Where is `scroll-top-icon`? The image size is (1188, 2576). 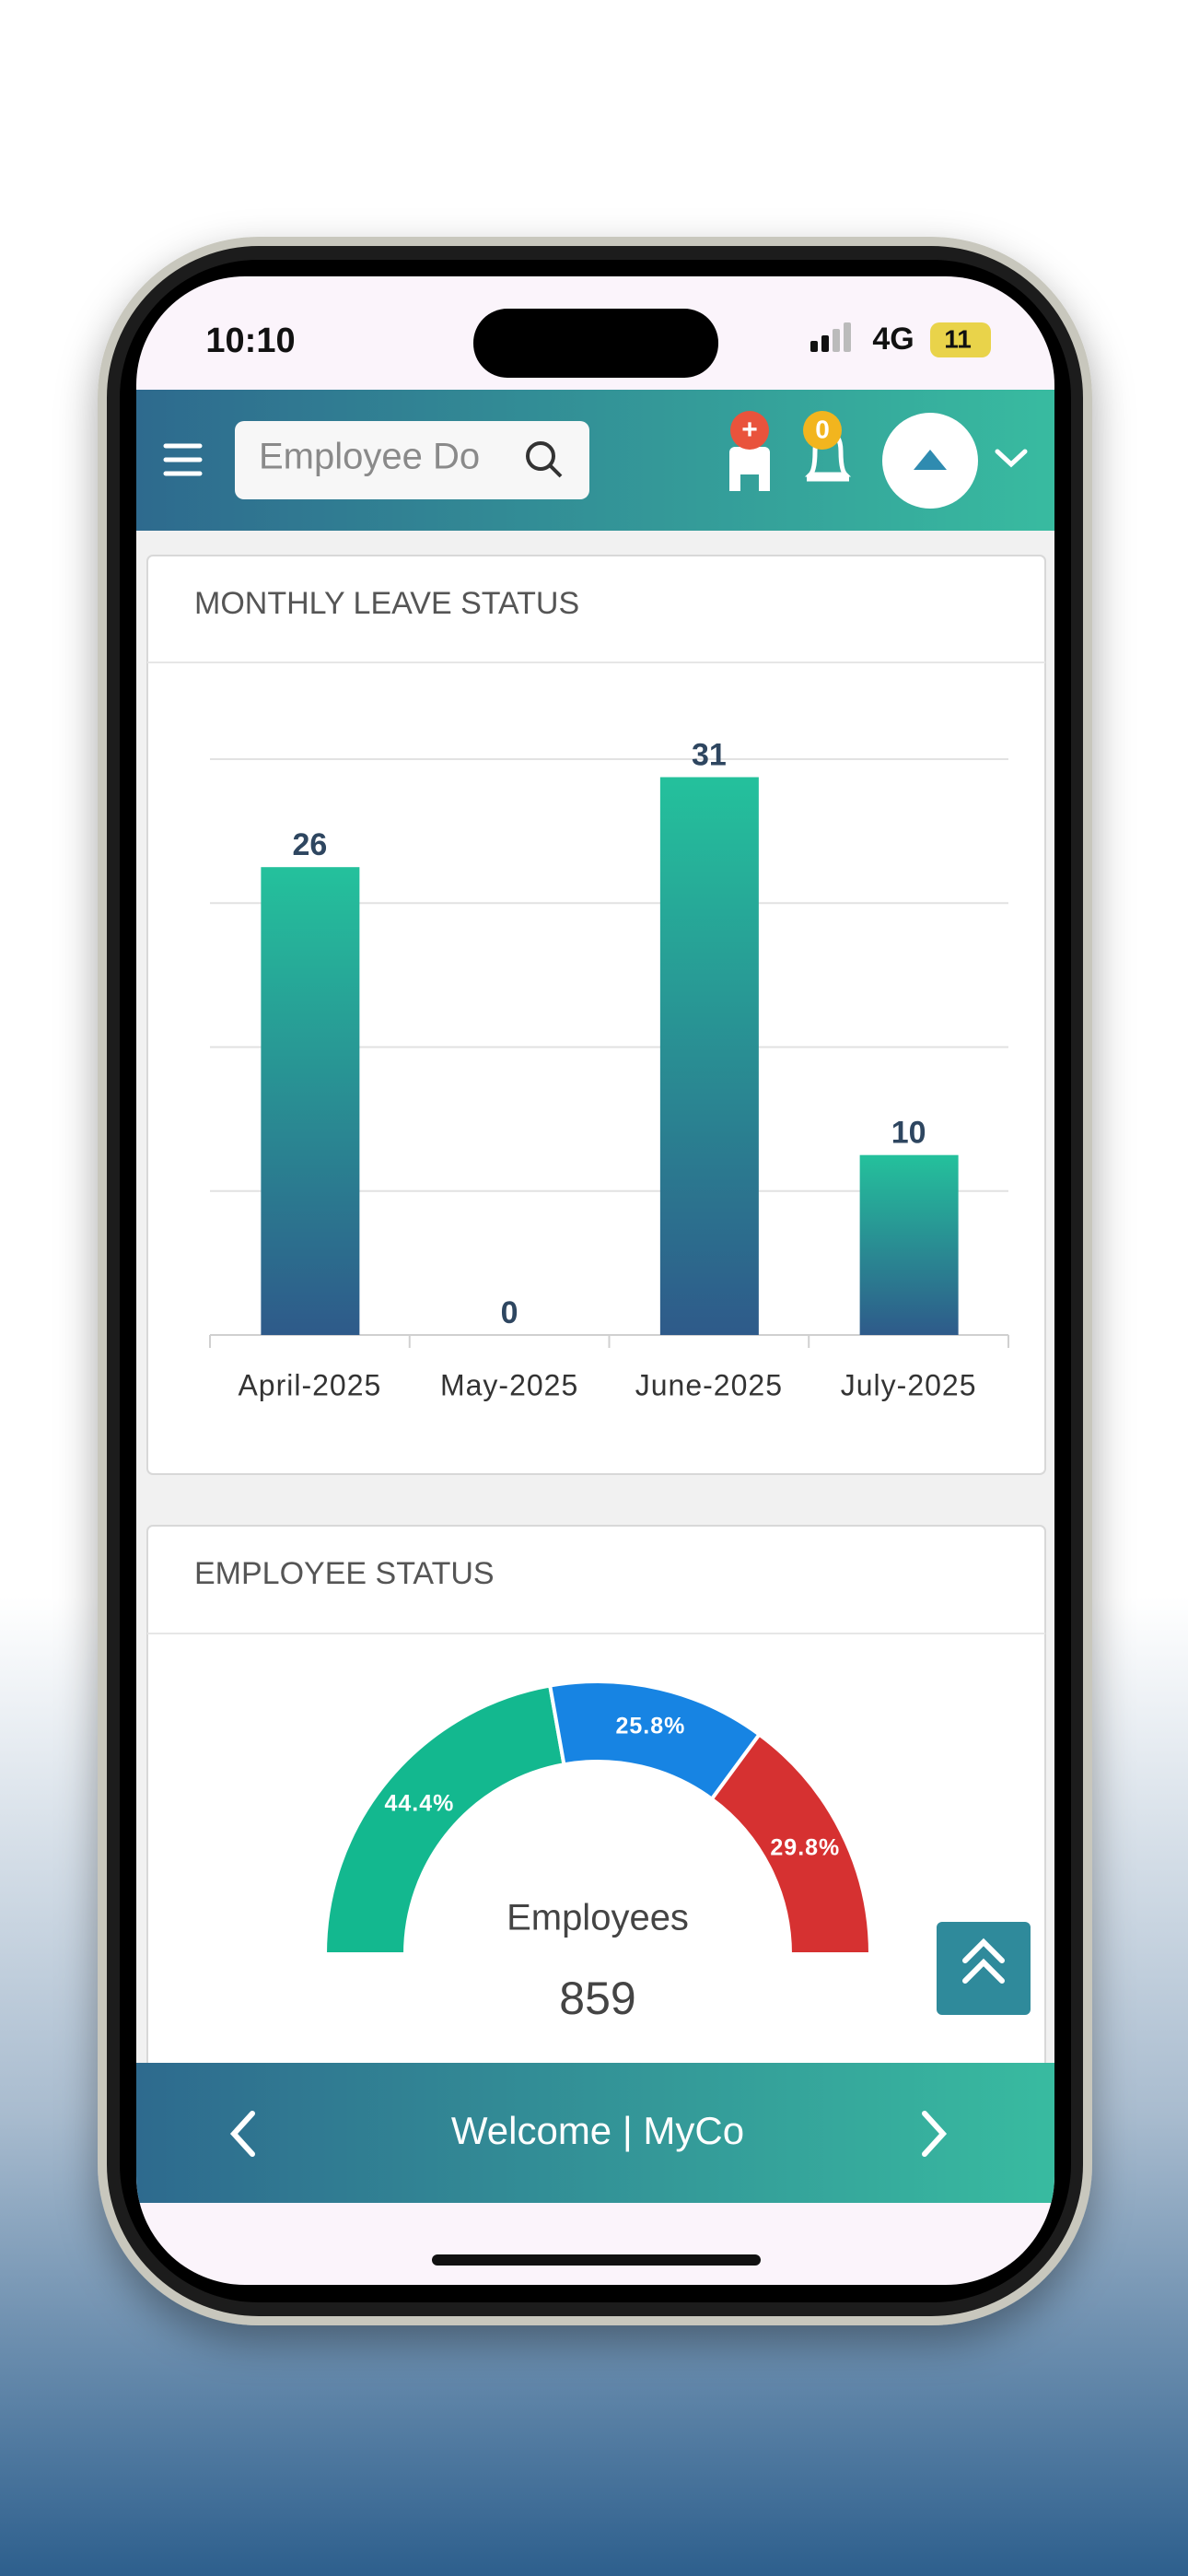
scroll-top-icon is located at coordinates (983, 1961).